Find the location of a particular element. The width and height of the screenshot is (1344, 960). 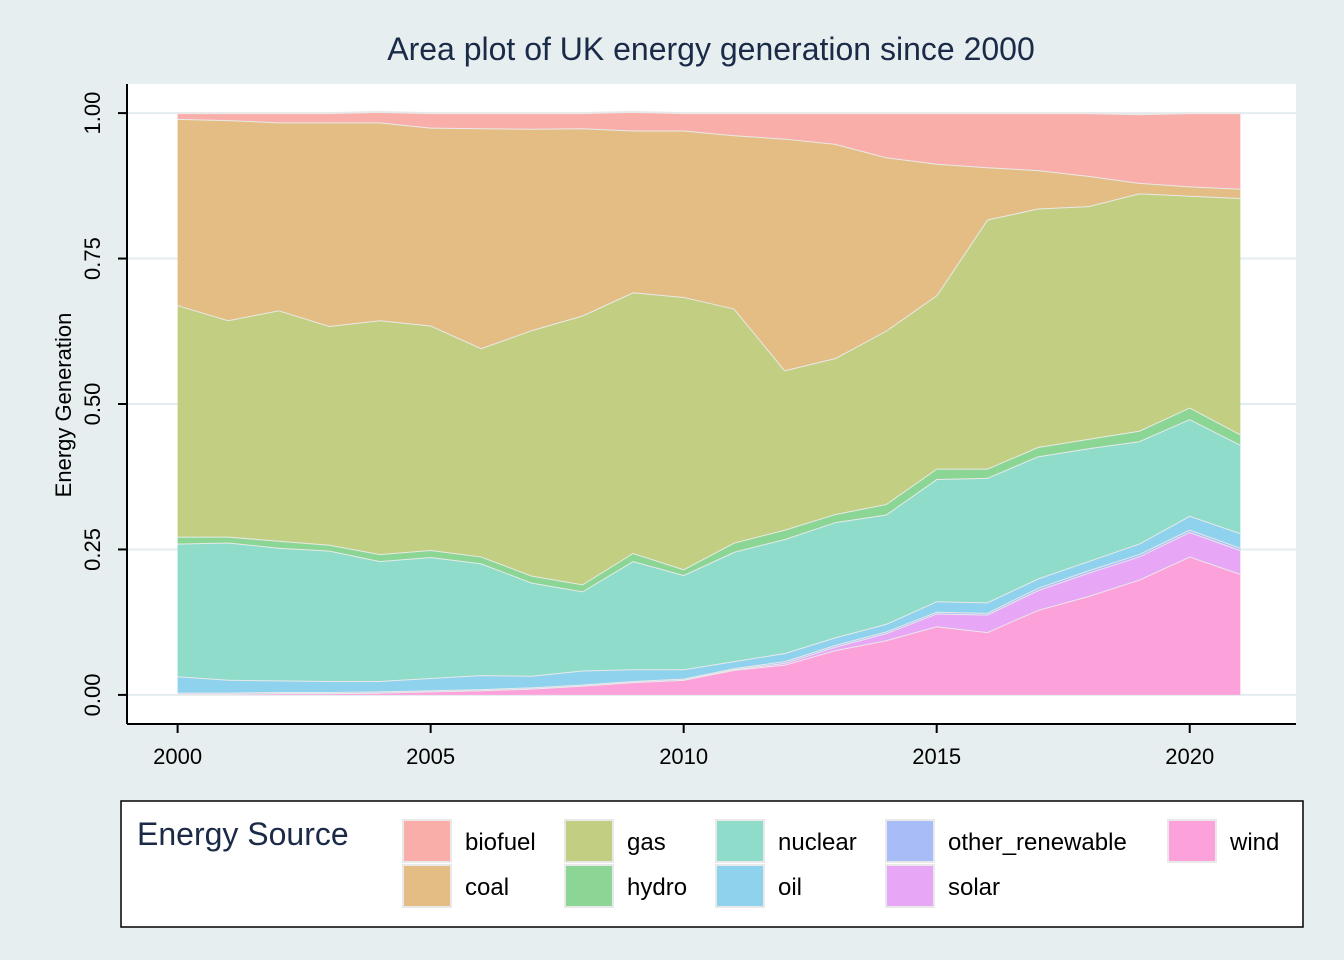

legend-label-biofuel: biofuel is located at coordinates (500, 842).